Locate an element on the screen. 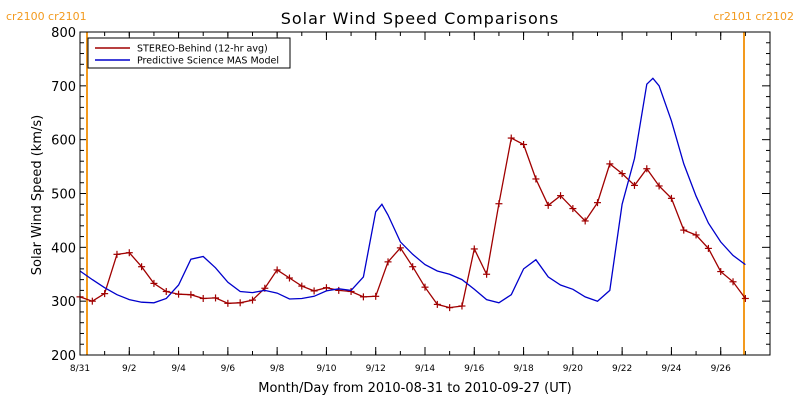 This screenshot has width=800, height=400. carrington-marker-label: cr2100 cr2101 is located at coordinates (46, 16).